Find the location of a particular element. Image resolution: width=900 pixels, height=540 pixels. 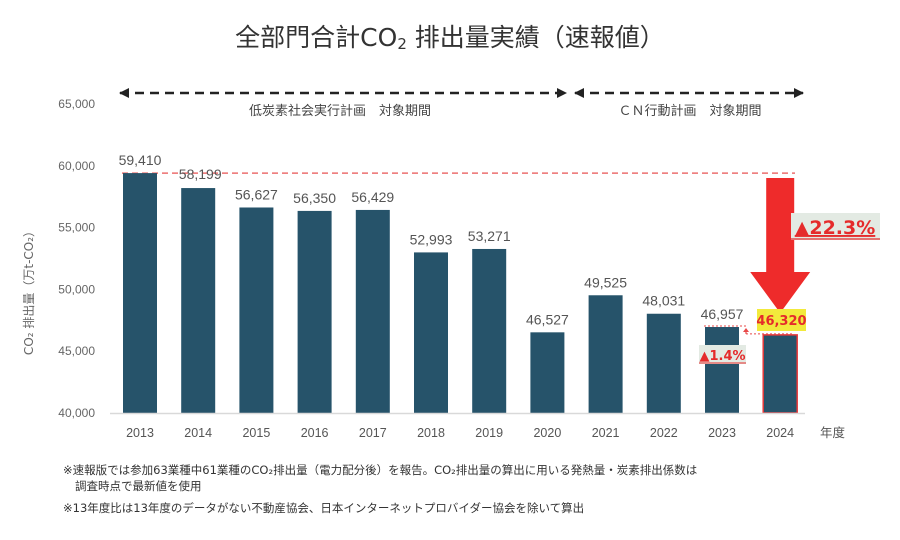

chart-title: 全部門合計CO2 排出量実績（速報値） is located at coordinates (450, 36).